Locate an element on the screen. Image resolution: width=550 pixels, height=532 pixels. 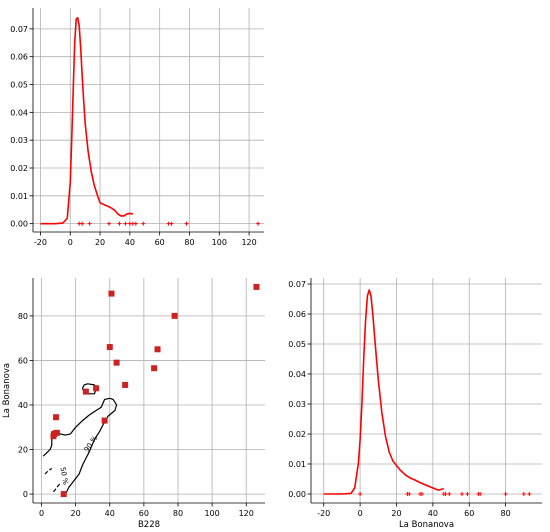
contour-label: 50 % is located at coordinates (63, 475).